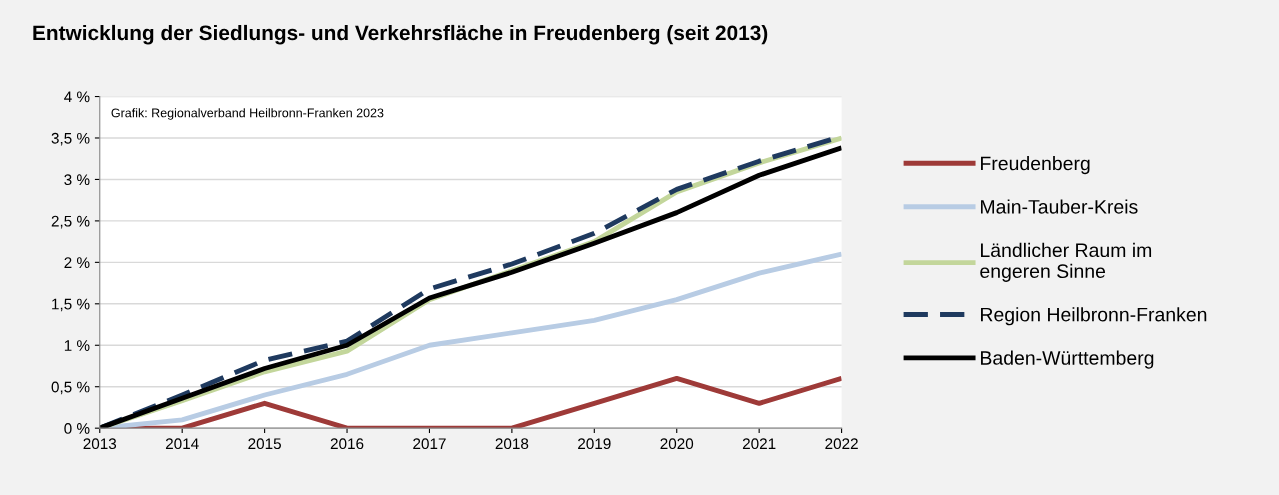  Describe the element at coordinates (1035, 165) in the screenshot. I see `legend-label: Freudenberg` at that location.